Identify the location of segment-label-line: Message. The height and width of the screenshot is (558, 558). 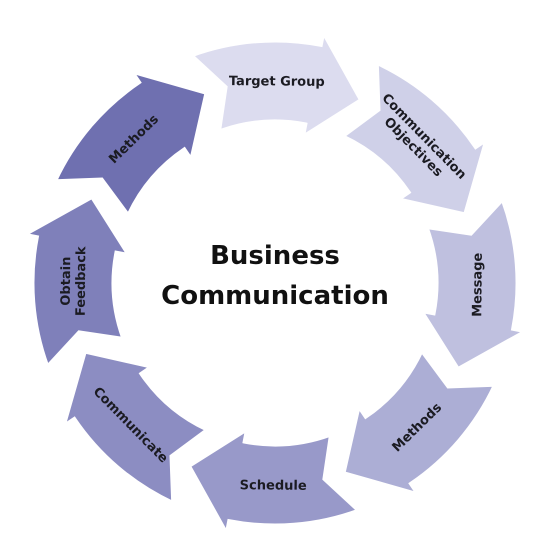
(478, 284).